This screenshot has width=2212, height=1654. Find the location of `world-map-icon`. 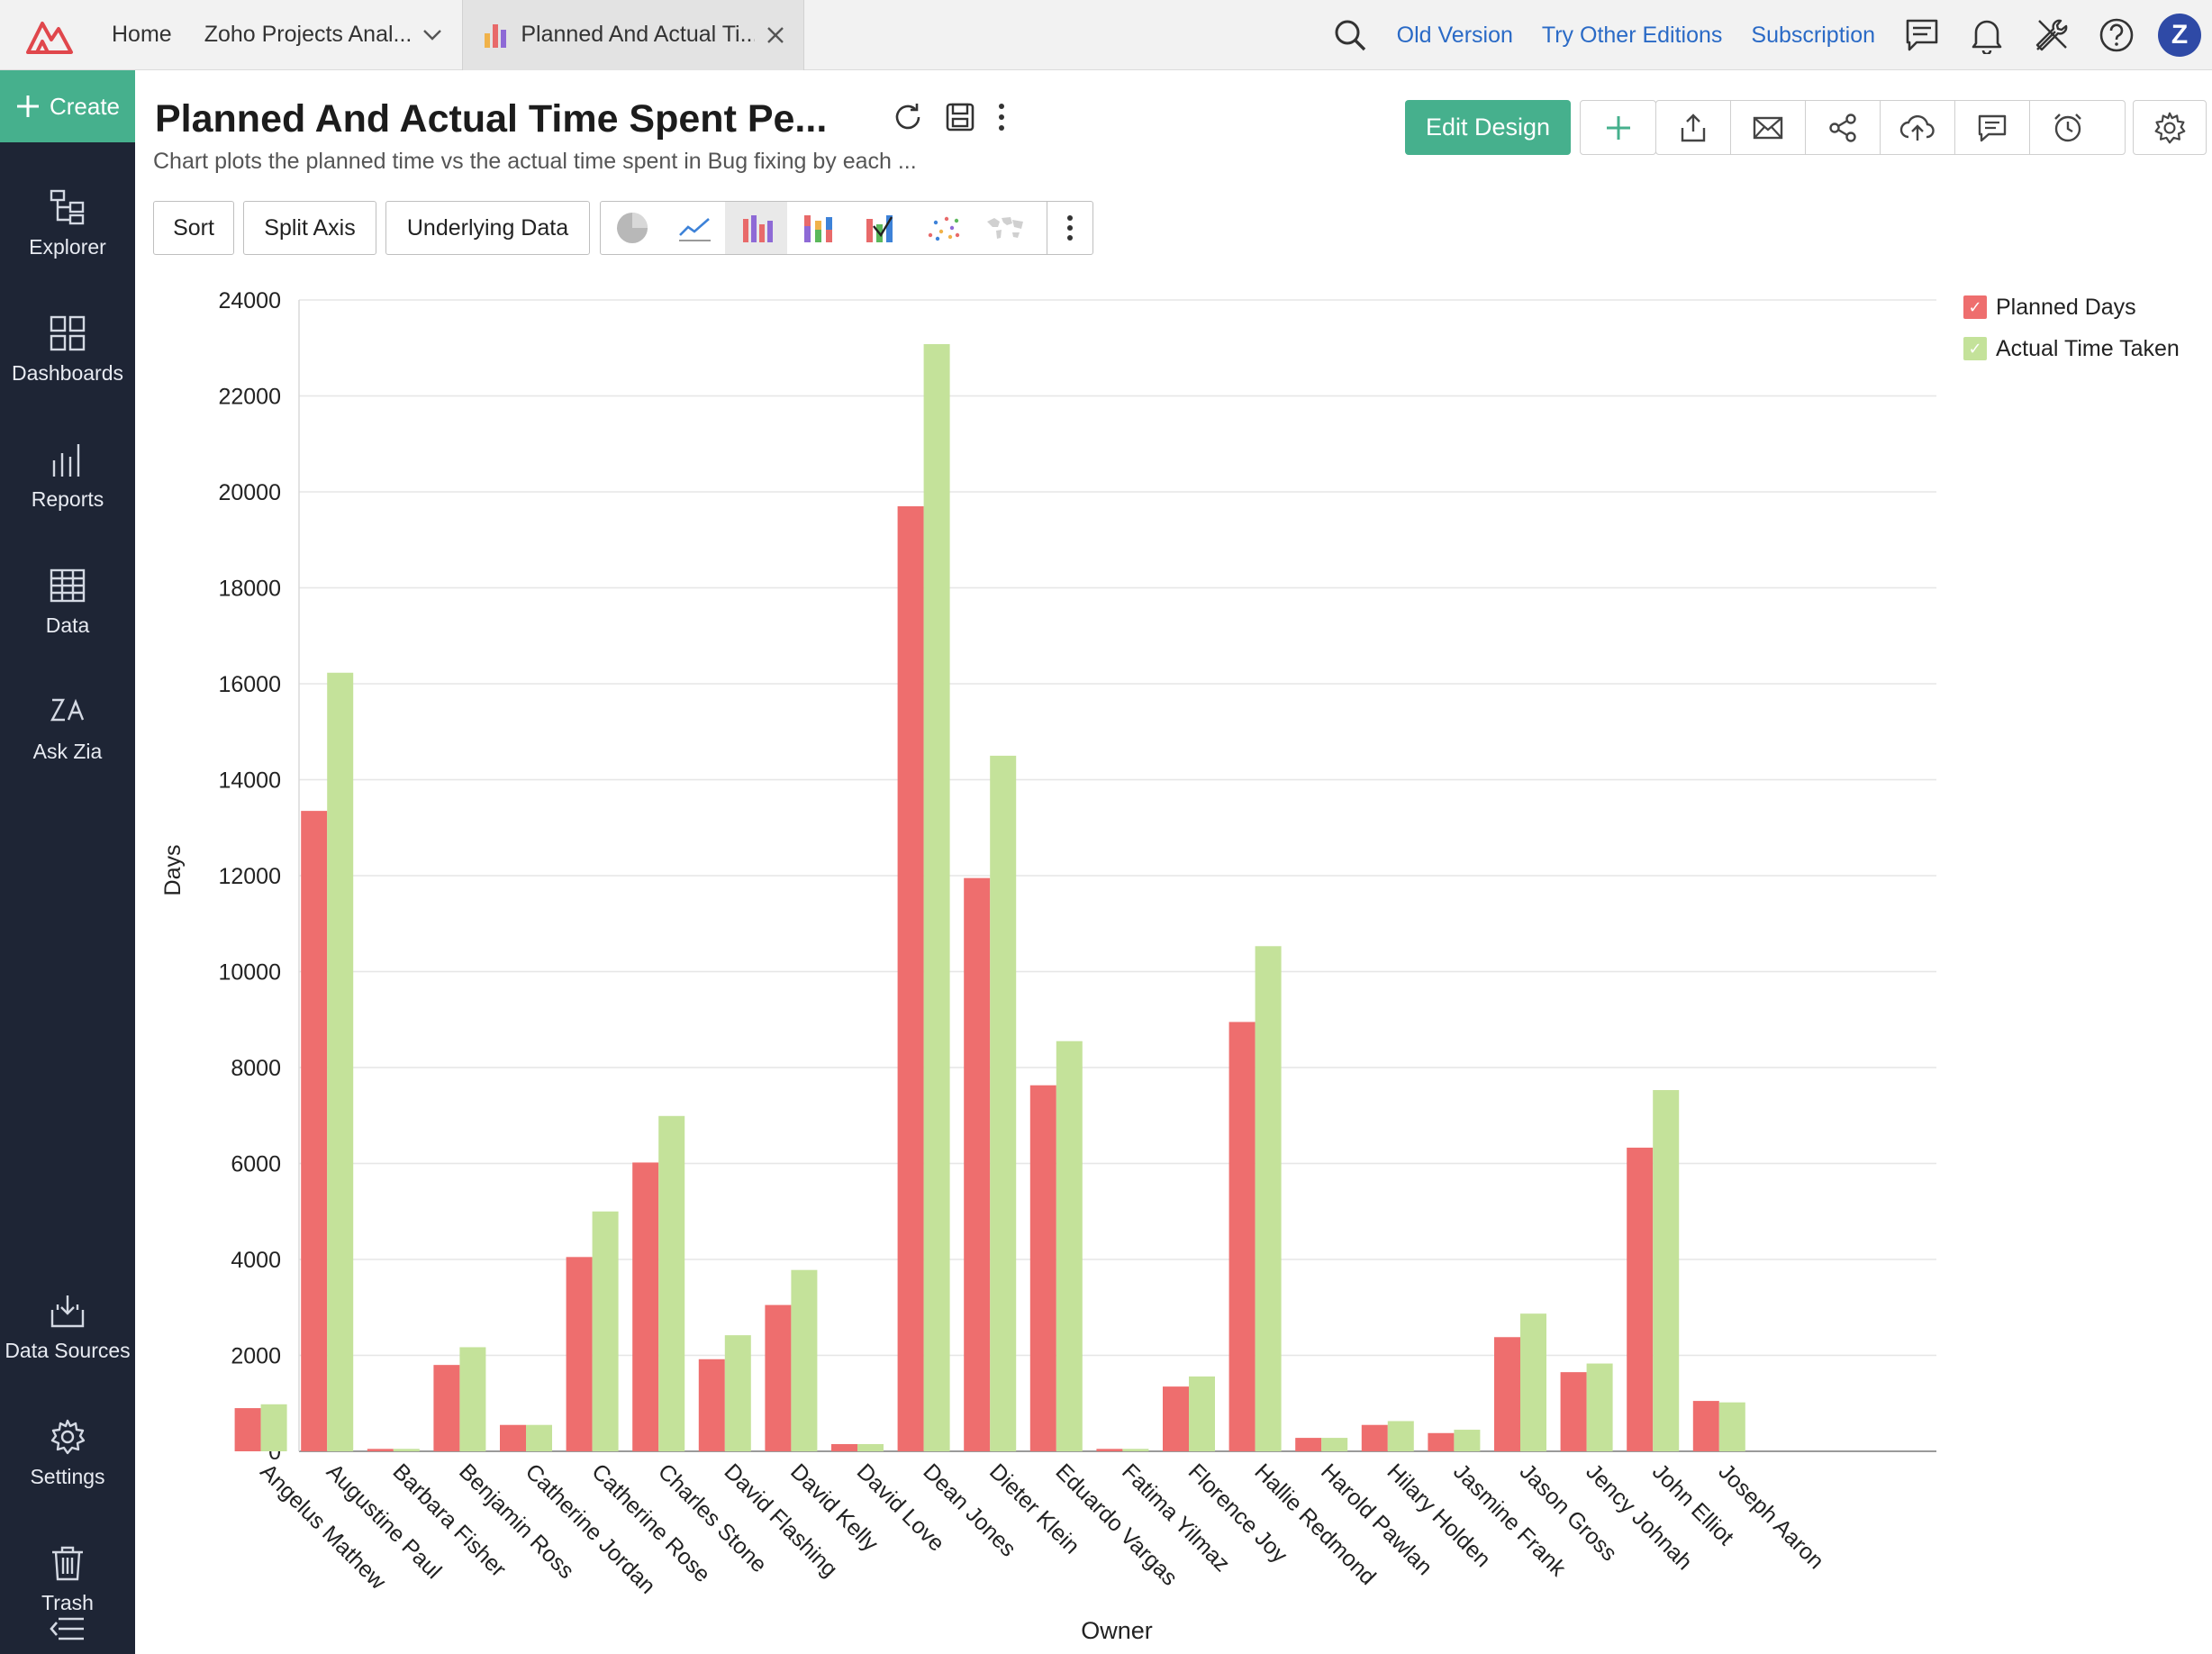

world-map-icon is located at coordinates (1005, 228).